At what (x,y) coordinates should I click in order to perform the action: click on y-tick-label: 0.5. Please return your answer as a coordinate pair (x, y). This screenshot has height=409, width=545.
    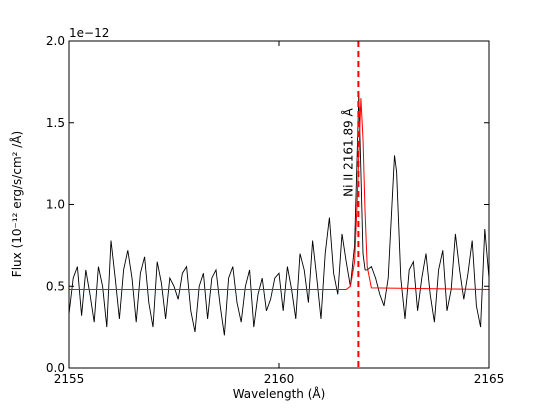
    Looking at the image, I should click on (55, 286).